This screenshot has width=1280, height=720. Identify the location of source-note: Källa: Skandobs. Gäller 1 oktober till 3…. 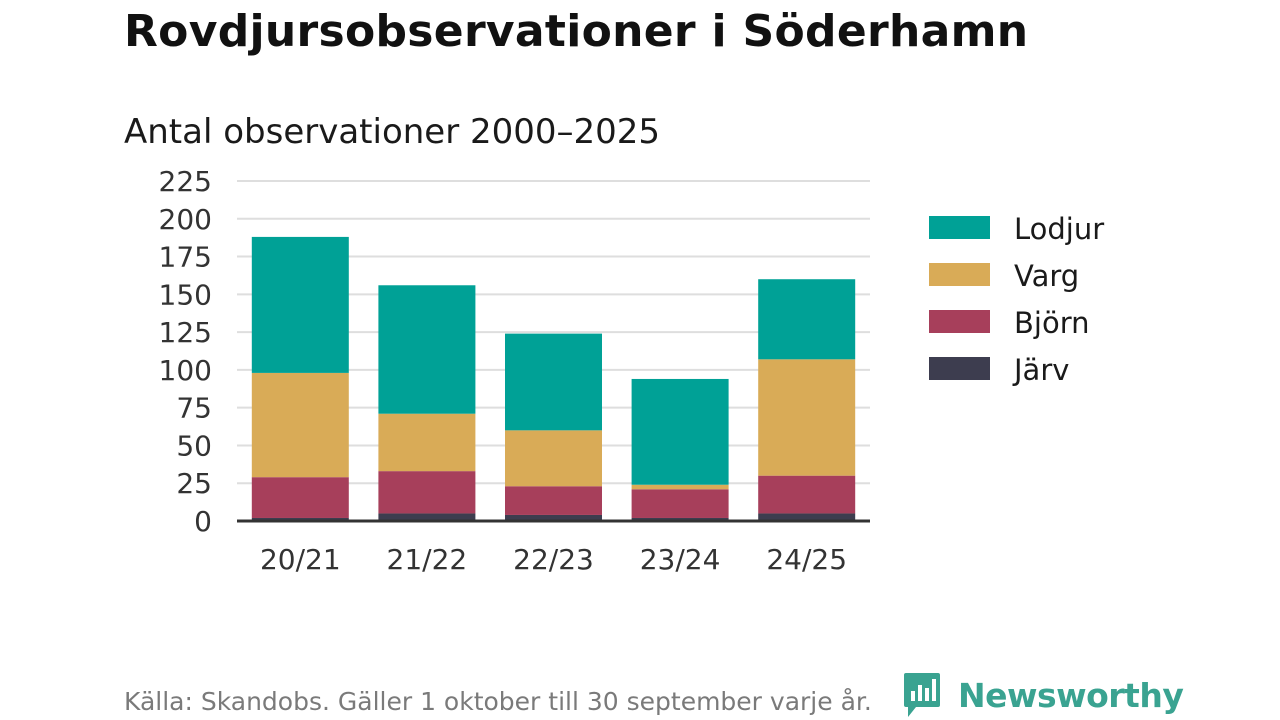
(498, 701).